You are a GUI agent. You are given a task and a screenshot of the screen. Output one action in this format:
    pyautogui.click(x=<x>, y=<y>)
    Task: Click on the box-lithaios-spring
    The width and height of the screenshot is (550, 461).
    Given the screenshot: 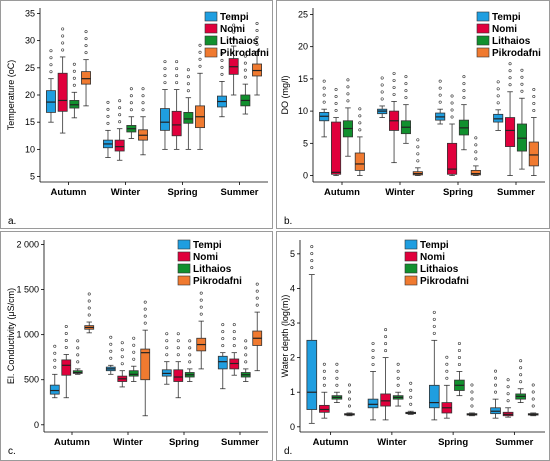 What is the action you would take?
    pyautogui.click(x=189, y=360)
    